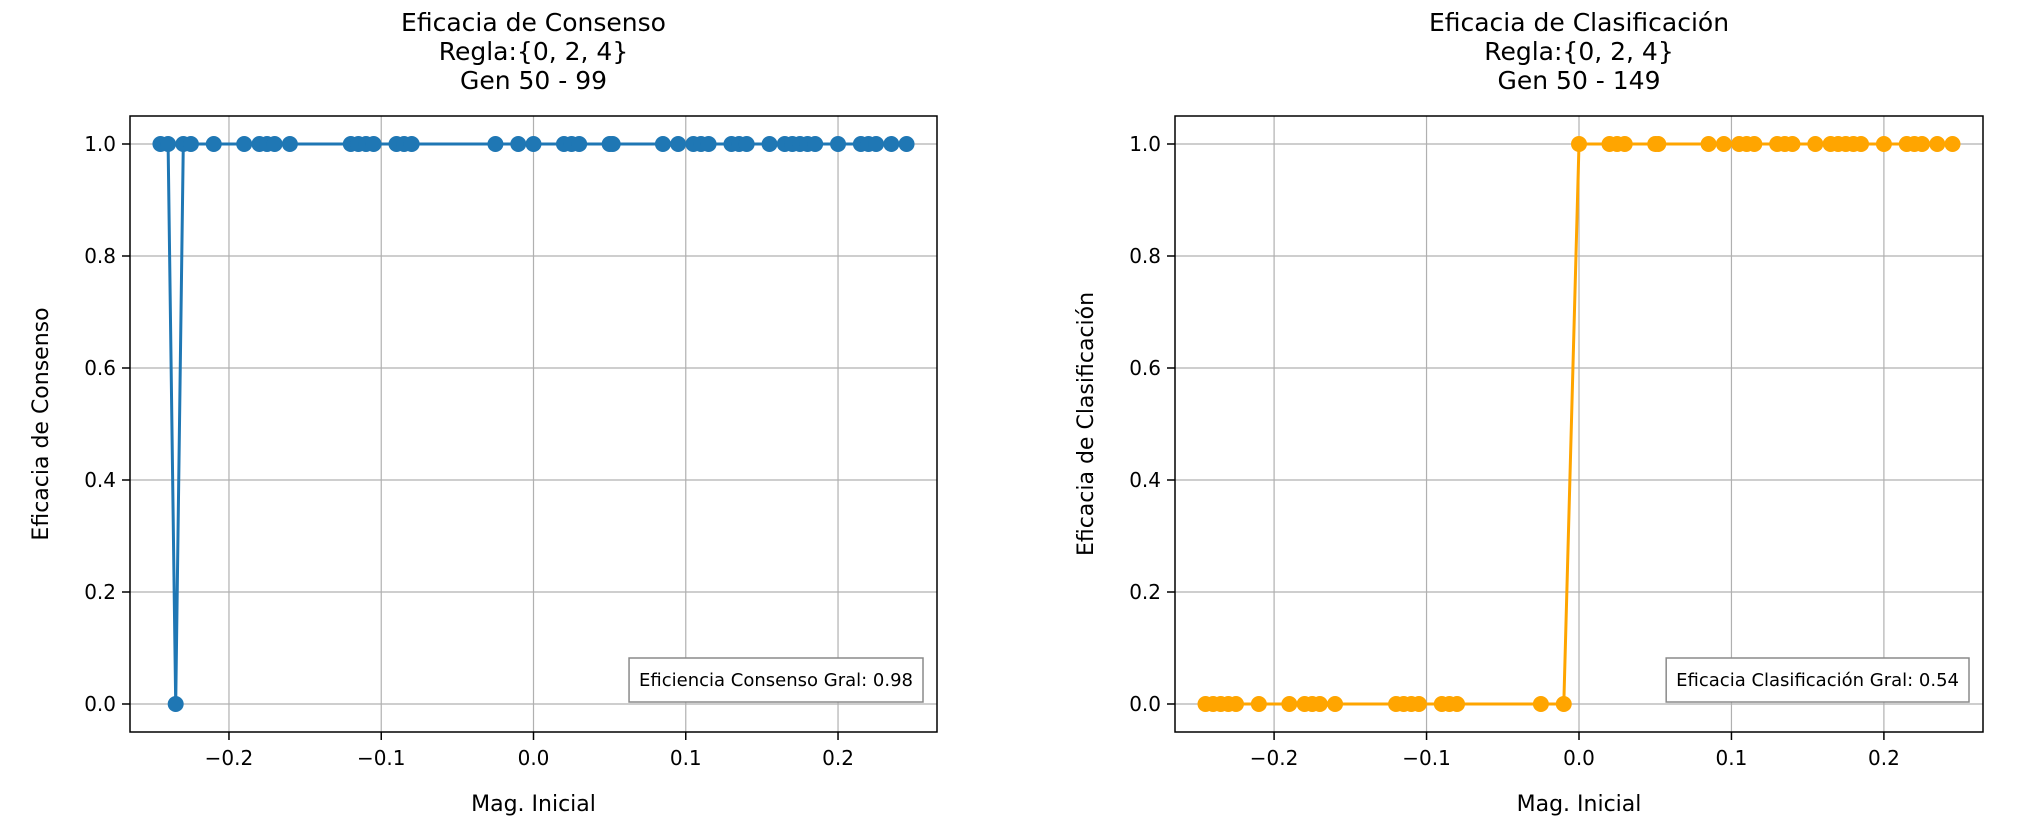 This screenshot has height=828, width=2036. I want to click on annotation-text: Eficacia Clasificación Gral: 0.54, so click(1817, 680).